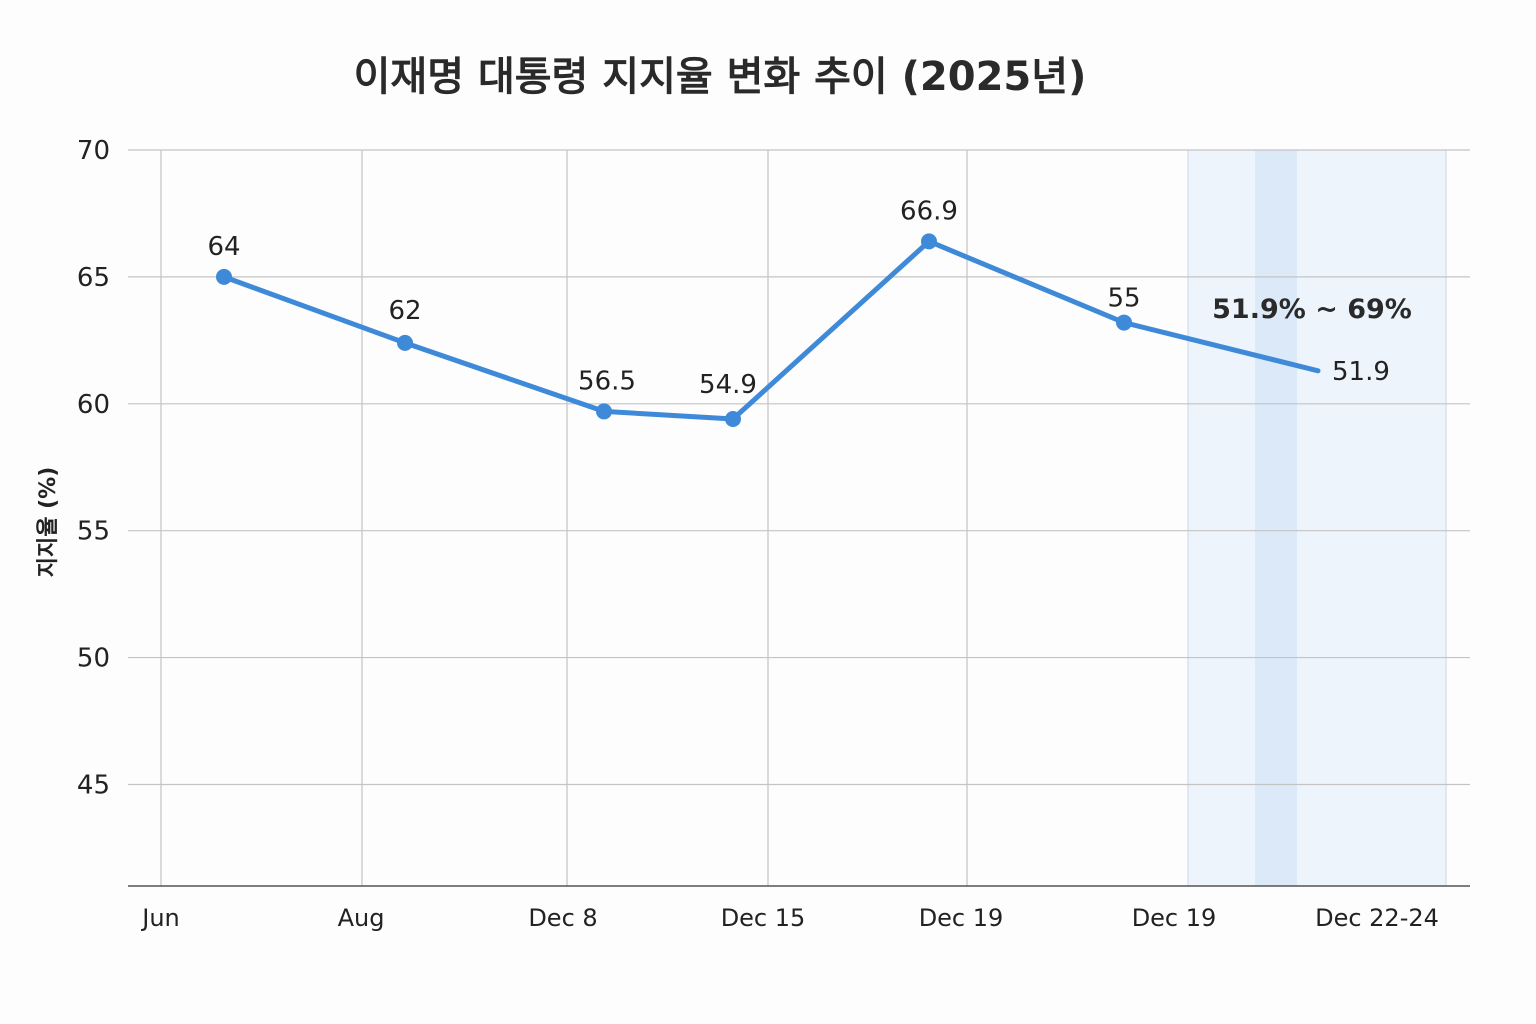  I want to click on highlight-band, so click(1317, 518).